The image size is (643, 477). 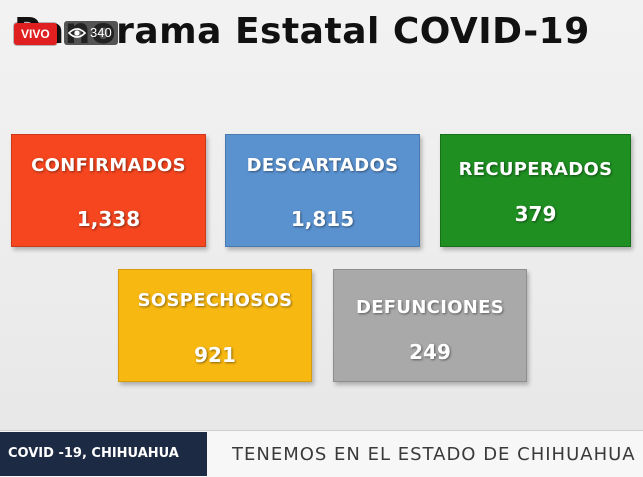 What do you see at coordinates (108, 190) in the screenshot?
I see `card-confirmados: CONFIRMADOS 1,338` at bounding box center [108, 190].